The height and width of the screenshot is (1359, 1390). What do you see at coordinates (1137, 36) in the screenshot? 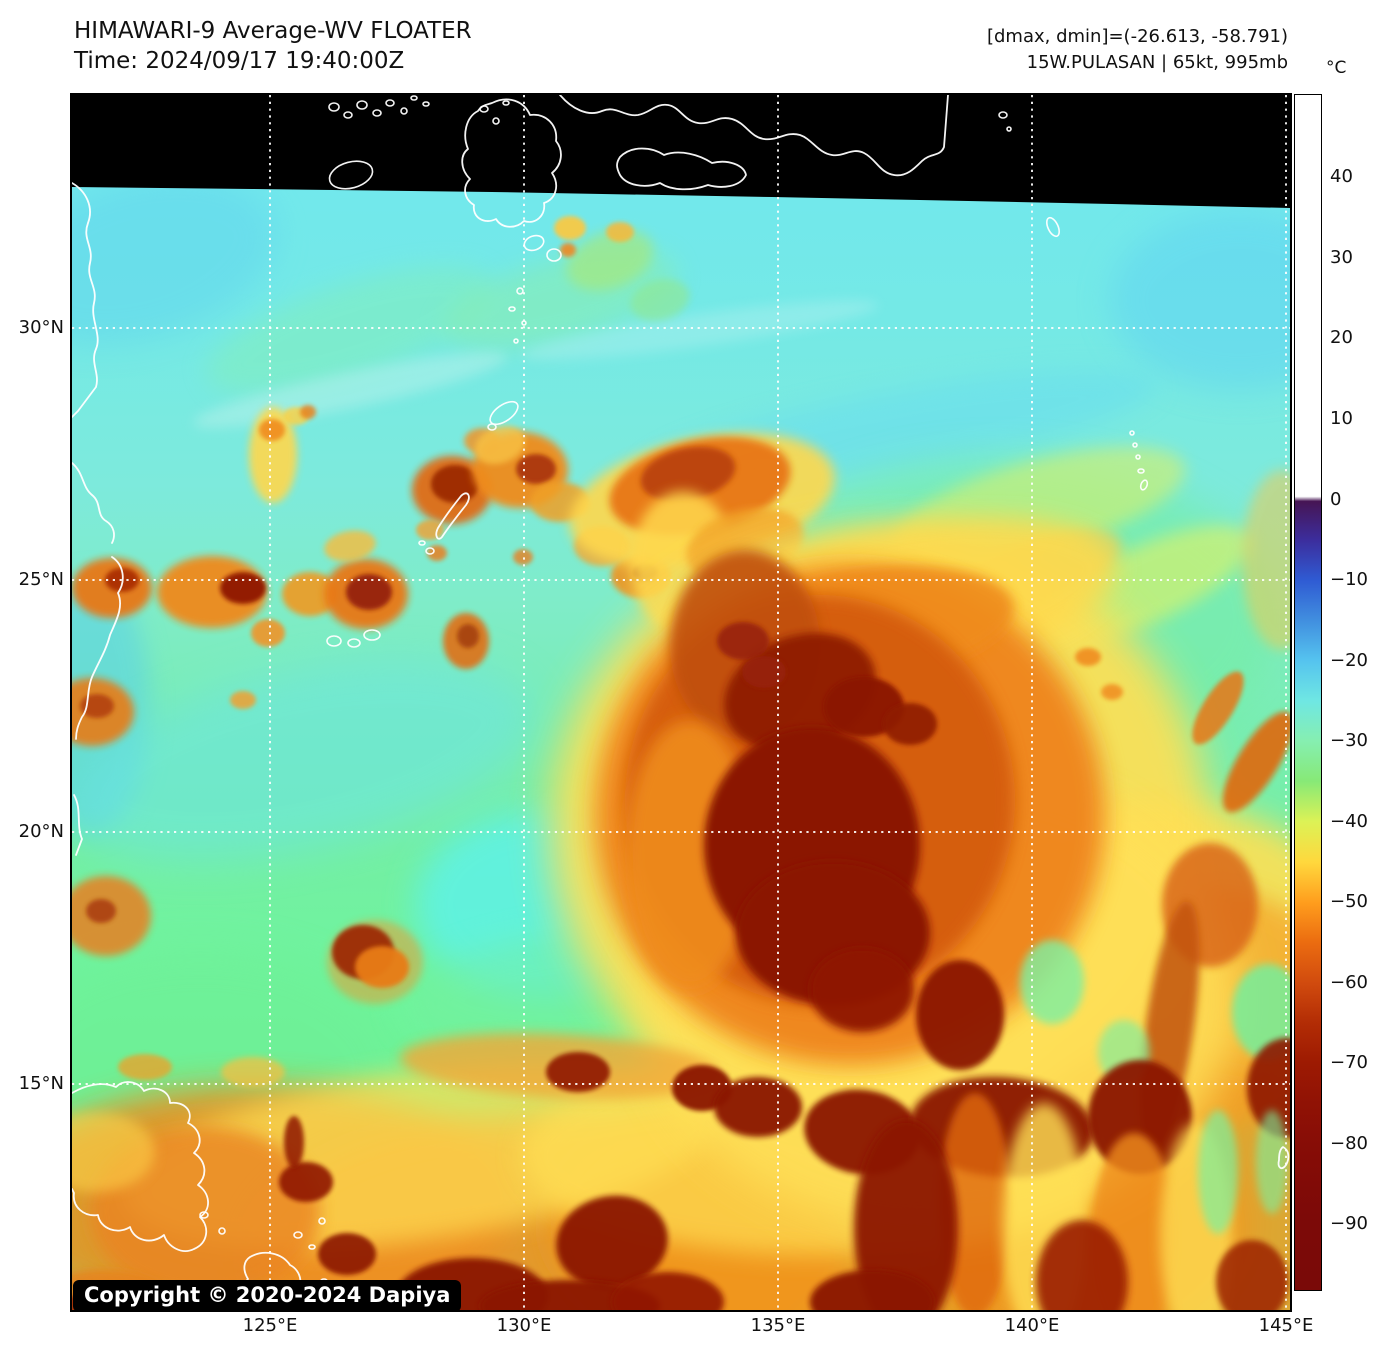
I see `dmax-dmin-readout: [dmax, dmin]=(-26.613, -58.791)` at bounding box center [1137, 36].